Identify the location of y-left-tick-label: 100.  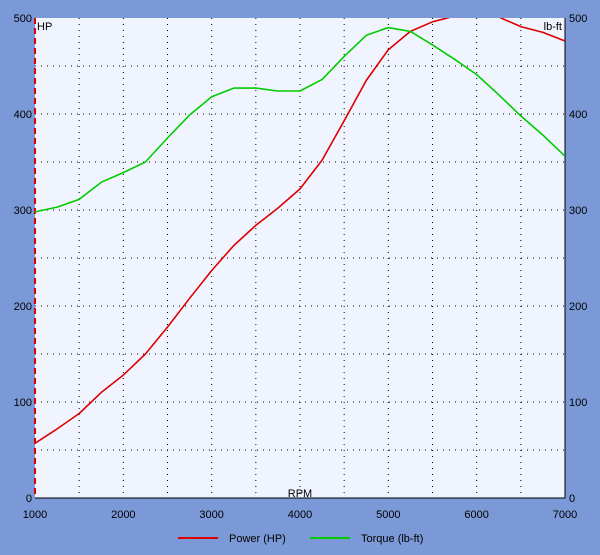
(23, 403).